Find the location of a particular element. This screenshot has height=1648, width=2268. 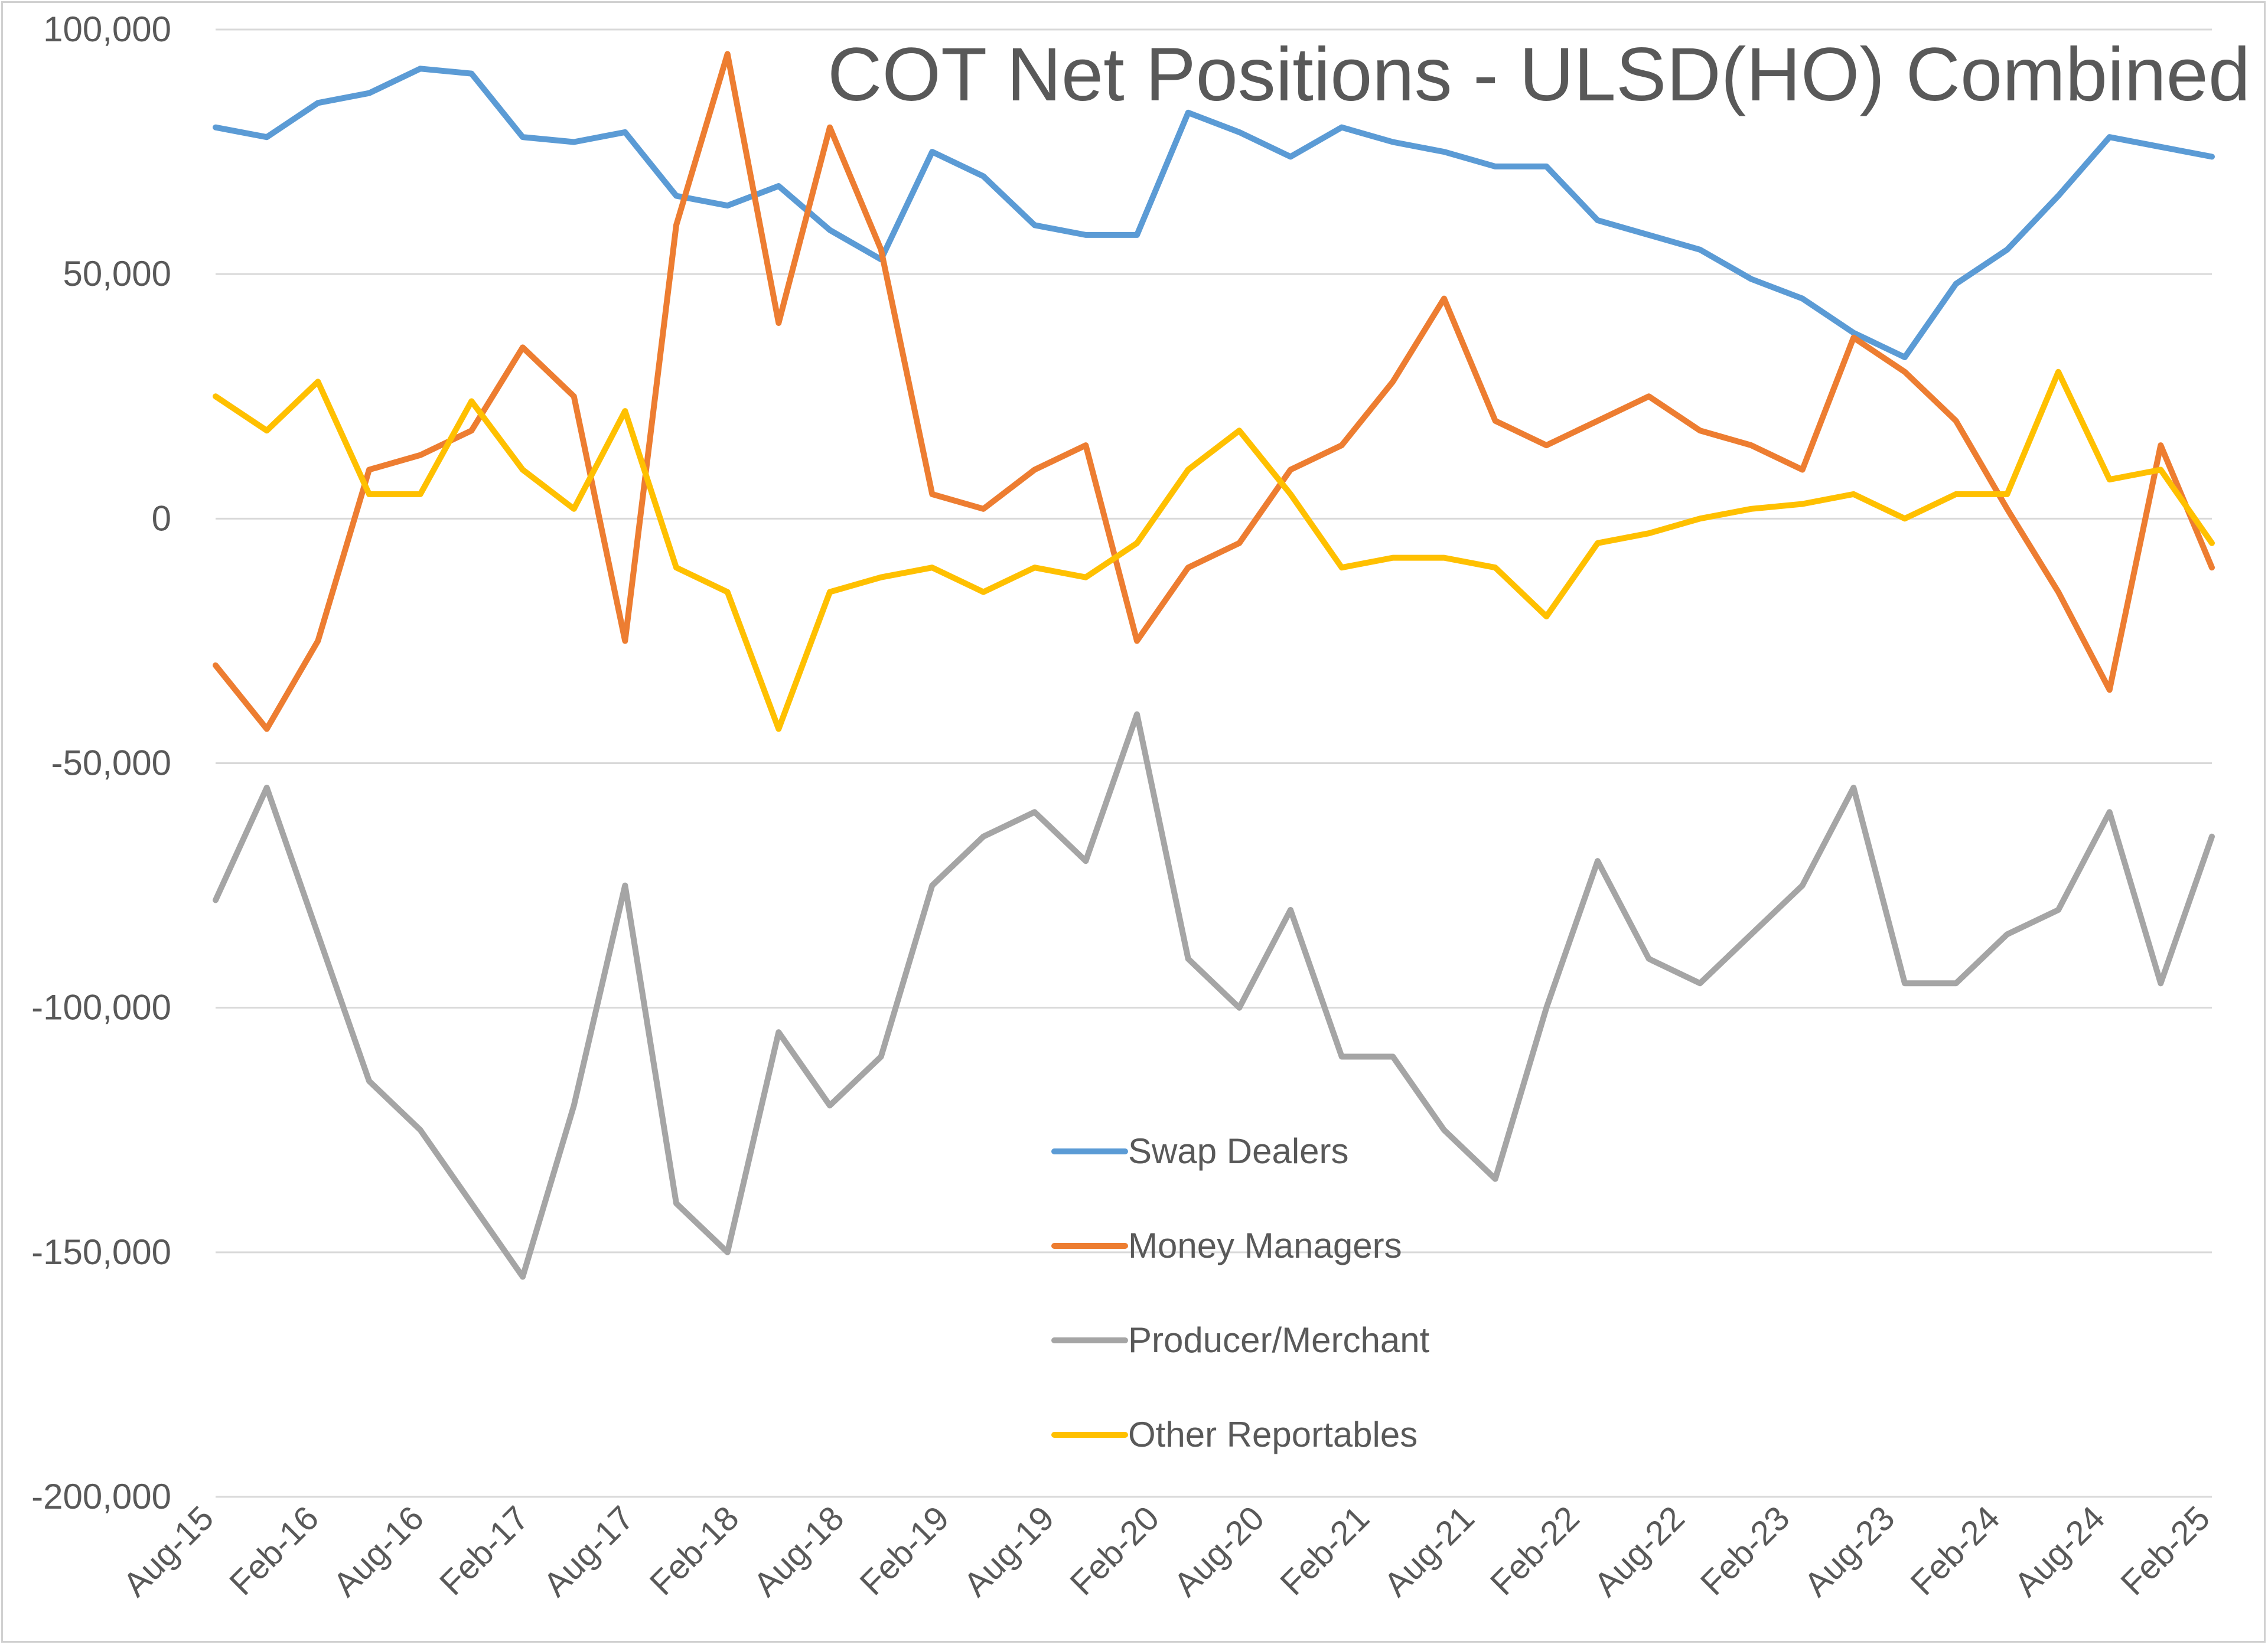

legend-label: Swap Dealers is located at coordinates (1238, 1151).